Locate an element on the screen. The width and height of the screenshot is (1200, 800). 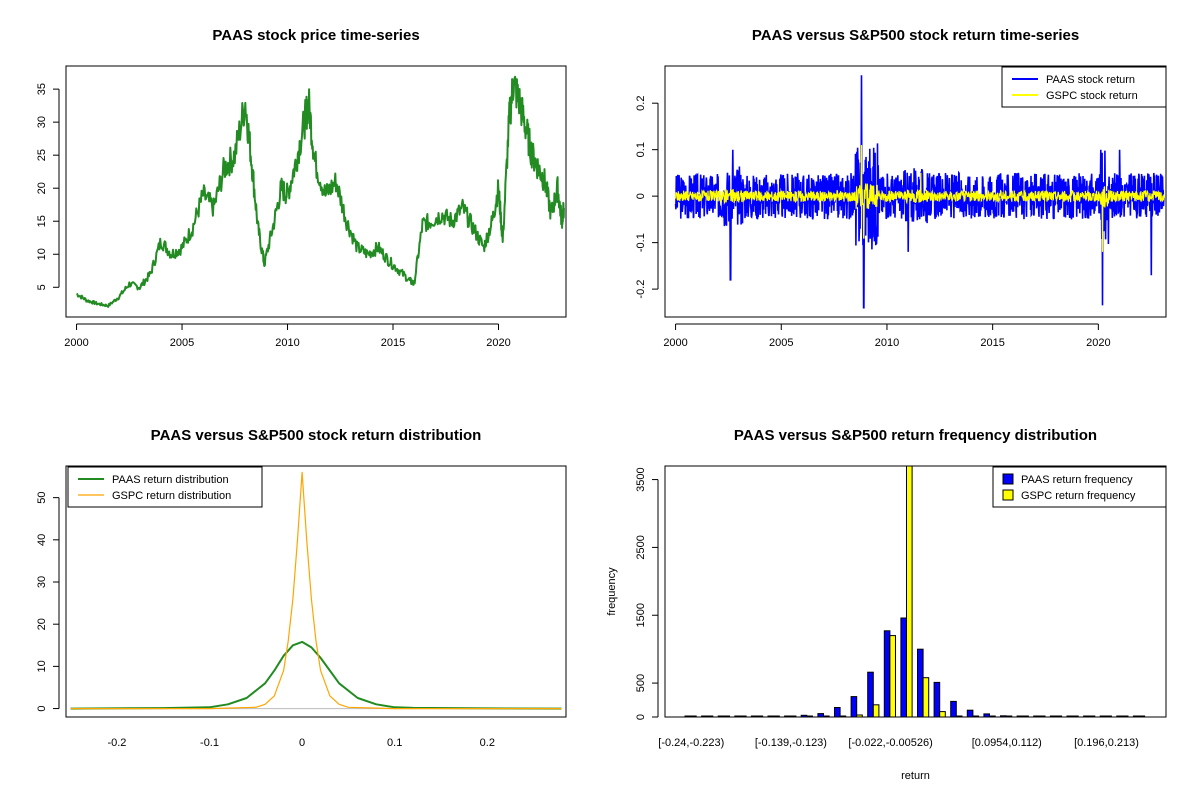
paas-return-series is located at coordinates (919, 192).